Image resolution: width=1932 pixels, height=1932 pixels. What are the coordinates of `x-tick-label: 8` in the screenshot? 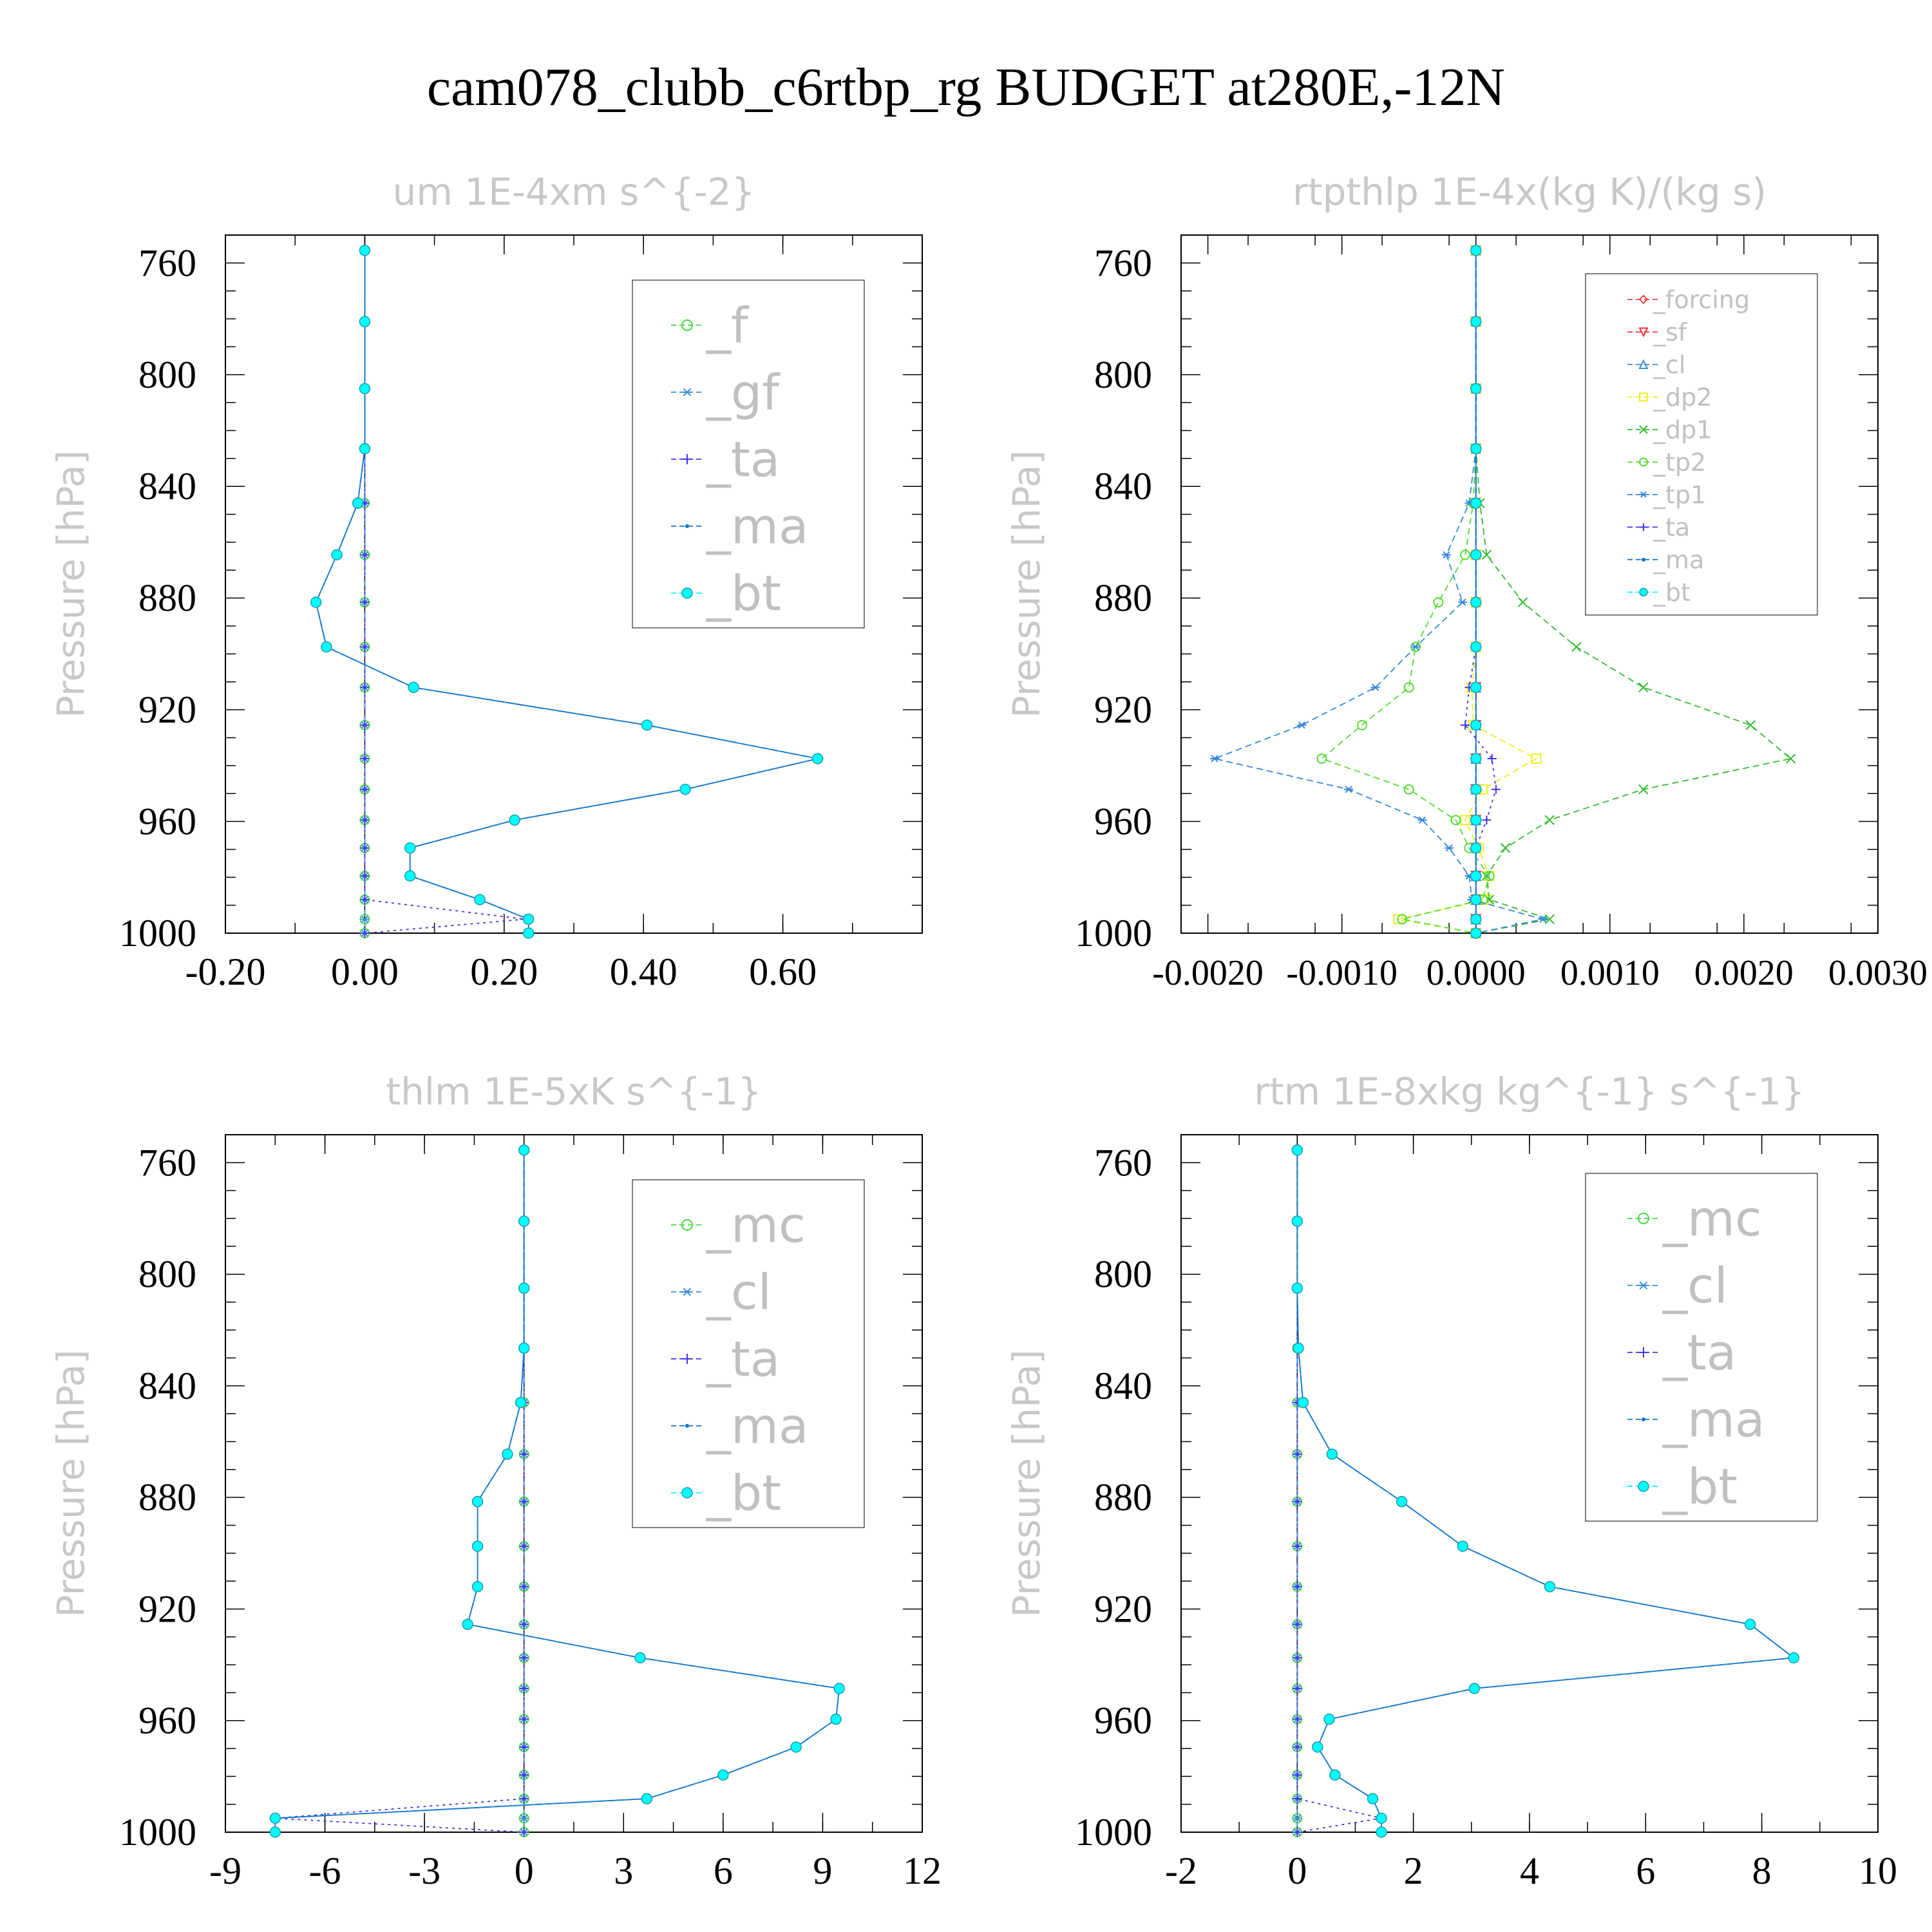 It's located at (1762, 1871).